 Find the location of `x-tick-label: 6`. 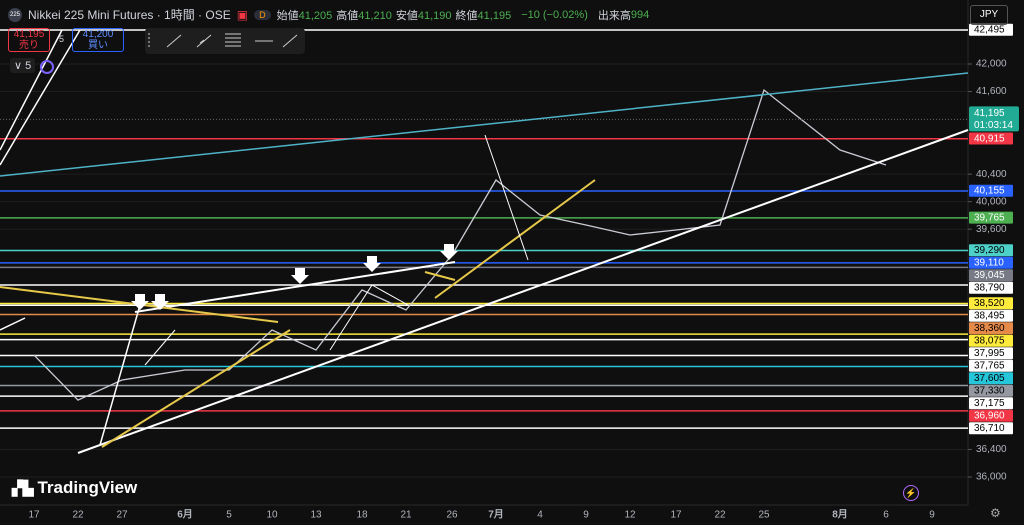

x-tick-label: 6 is located at coordinates (886, 515).